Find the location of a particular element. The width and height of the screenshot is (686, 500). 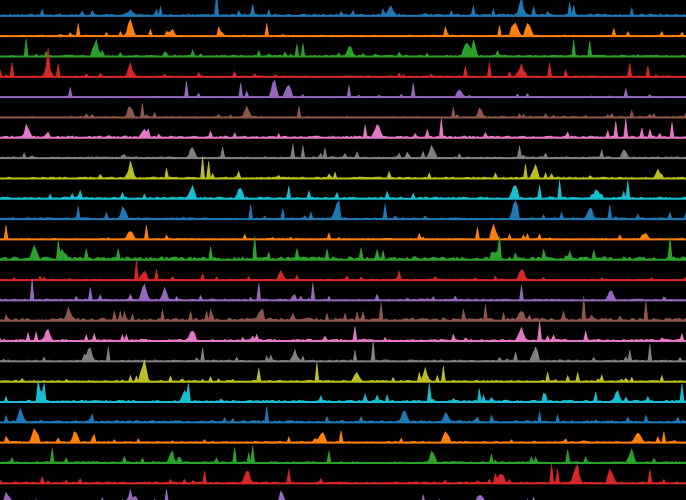

trace-1-area is located at coordinates (343, 8).